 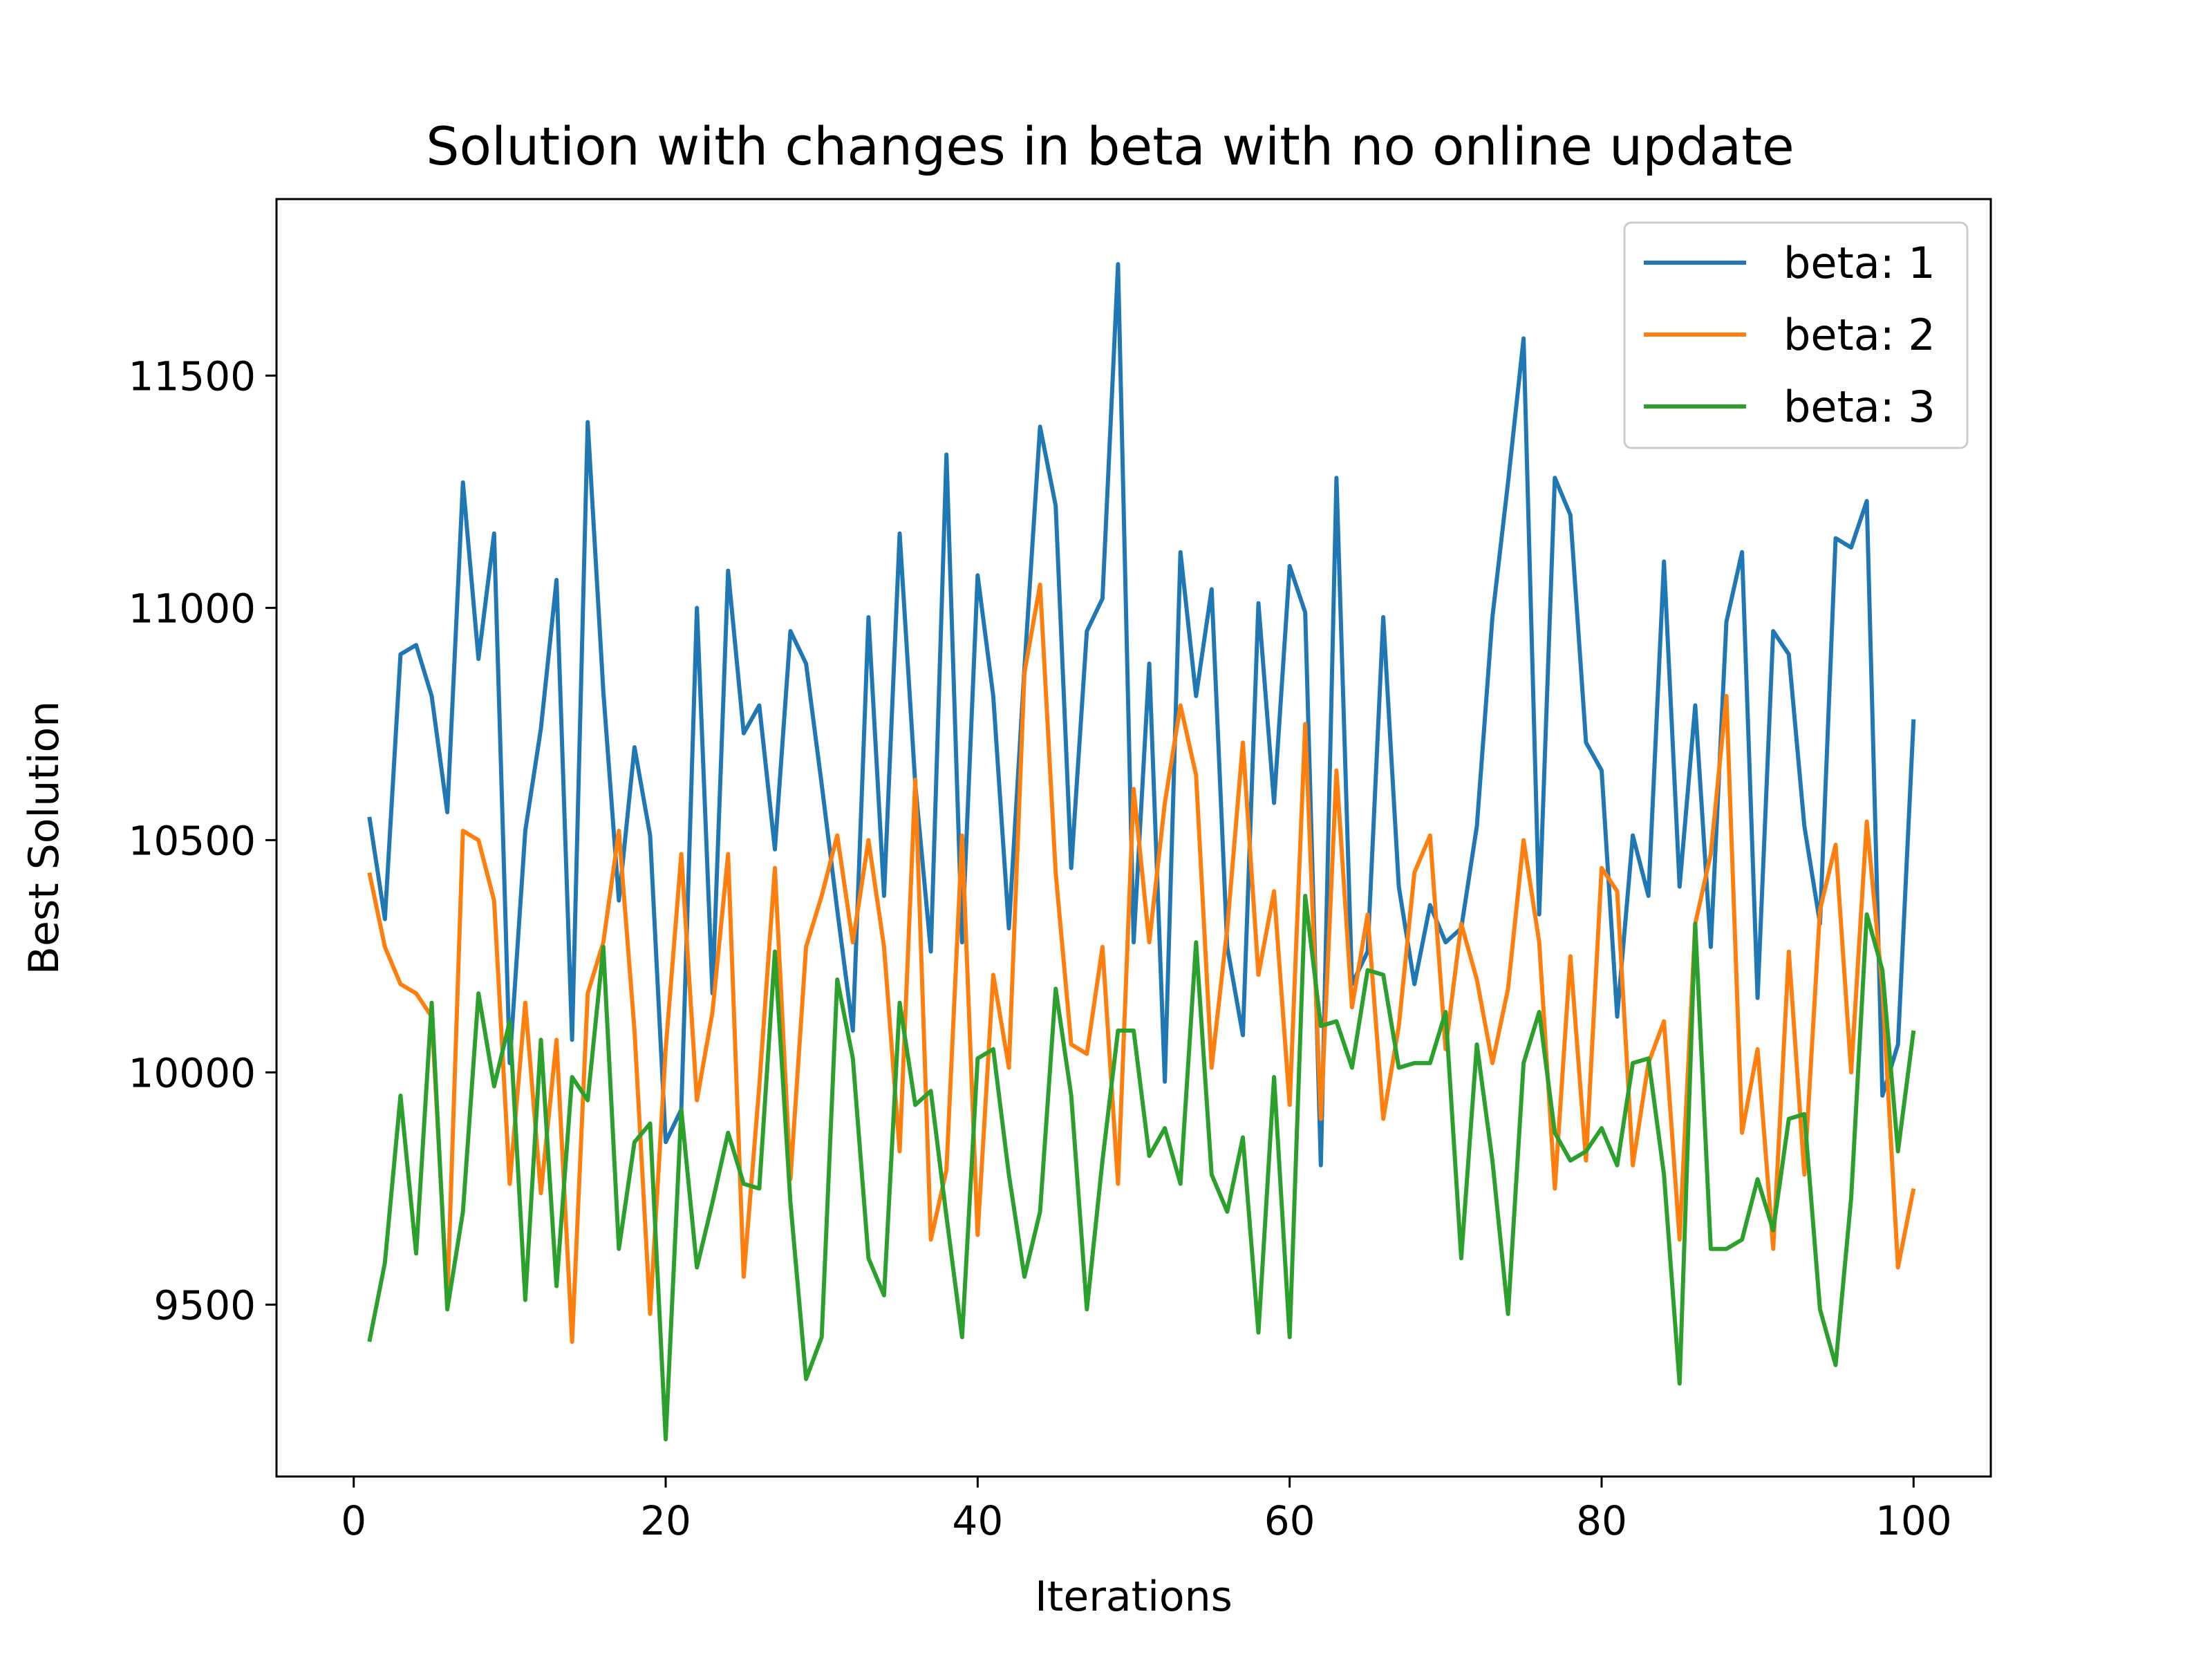 What do you see at coordinates (192, 840) in the screenshot?
I see `y-tick-label: 10500` at bounding box center [192, 840].